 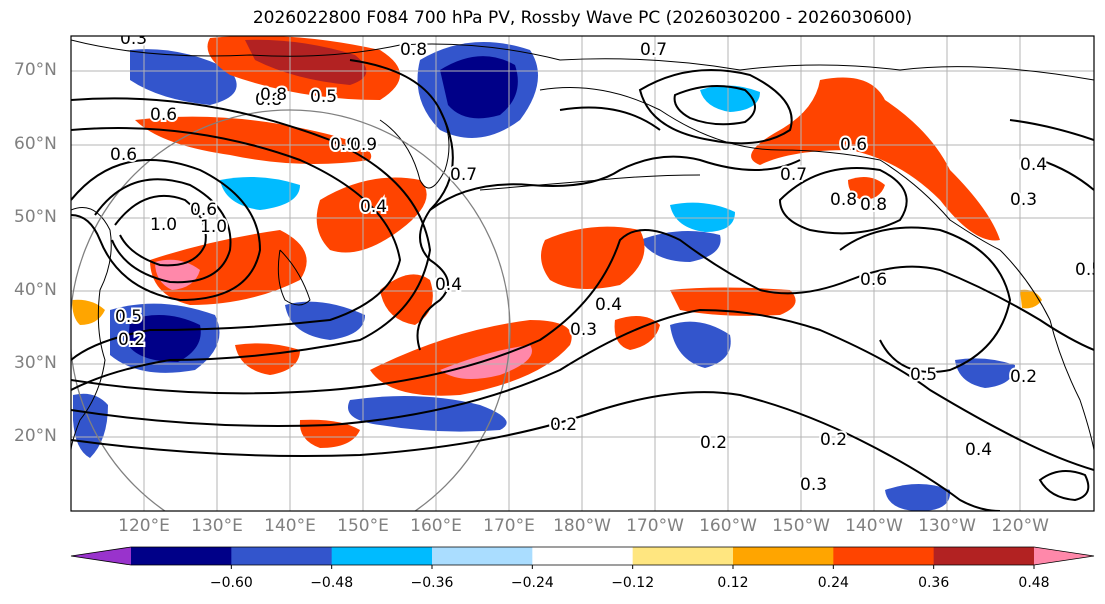 I want to click on coastline-alaska, so click(x=770, y=169).